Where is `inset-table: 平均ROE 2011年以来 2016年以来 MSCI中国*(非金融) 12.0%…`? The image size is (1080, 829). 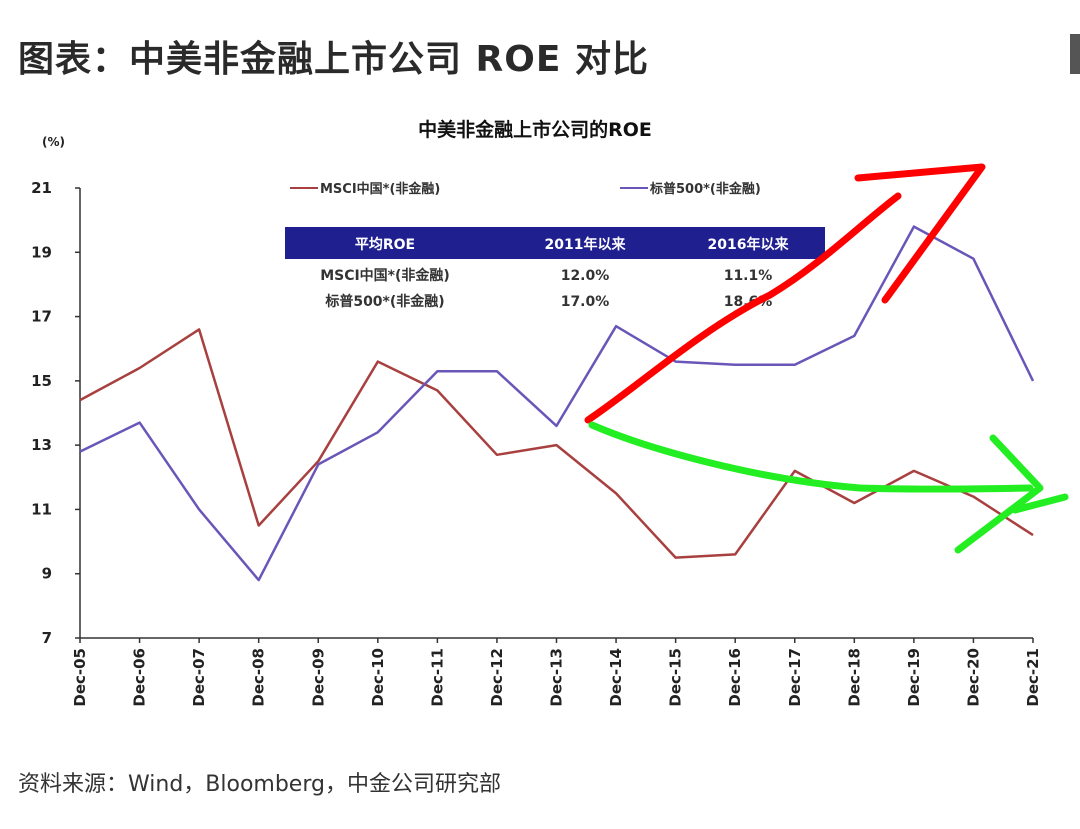
inset-table: 平均ROE 2011年以来 2016年以来 MSCI中国*(非金融) 12.0%… is located at coordinates (555, 268).